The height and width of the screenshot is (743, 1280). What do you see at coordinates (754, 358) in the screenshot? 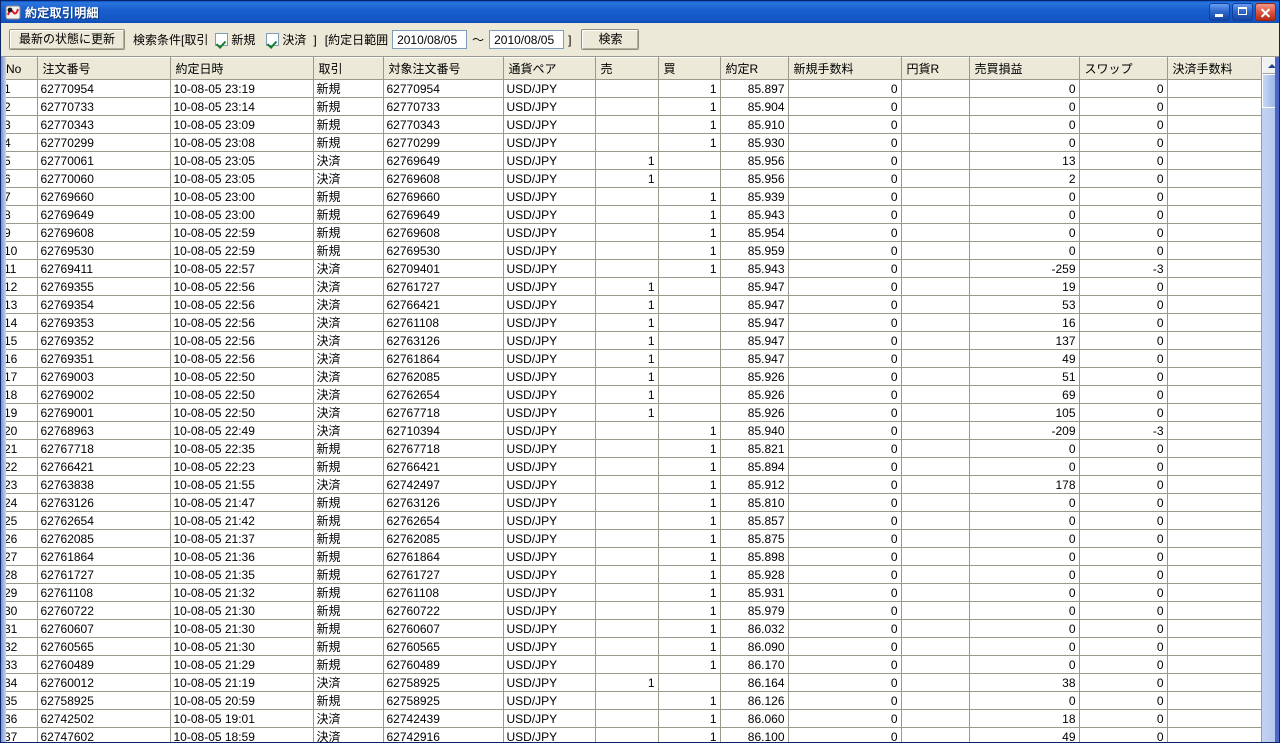
I see `cell-rate: 85.947` at bounding box center [754, 358].